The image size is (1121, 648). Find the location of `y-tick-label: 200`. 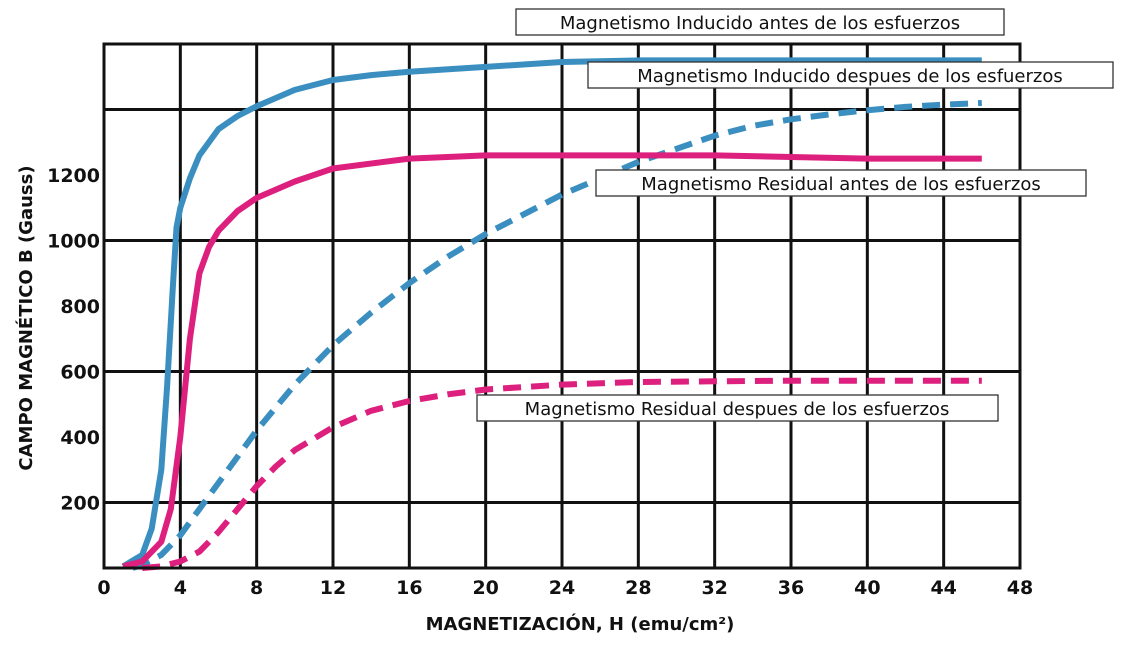

y-tick-label: 200 is located at coordinates (80, 504).